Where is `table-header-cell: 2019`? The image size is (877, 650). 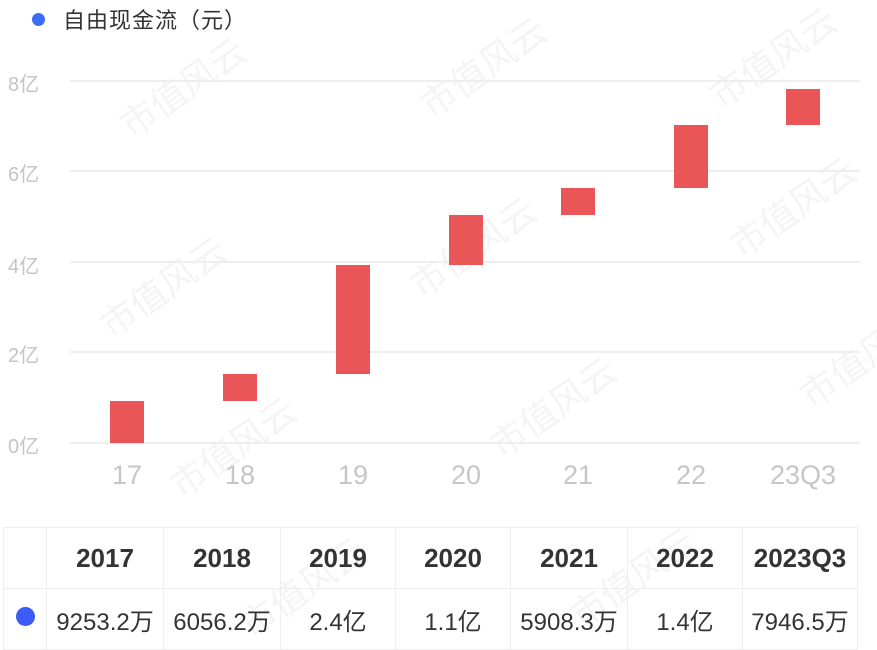
table-header-cell: 2019 is located at coordinates (338, 558).